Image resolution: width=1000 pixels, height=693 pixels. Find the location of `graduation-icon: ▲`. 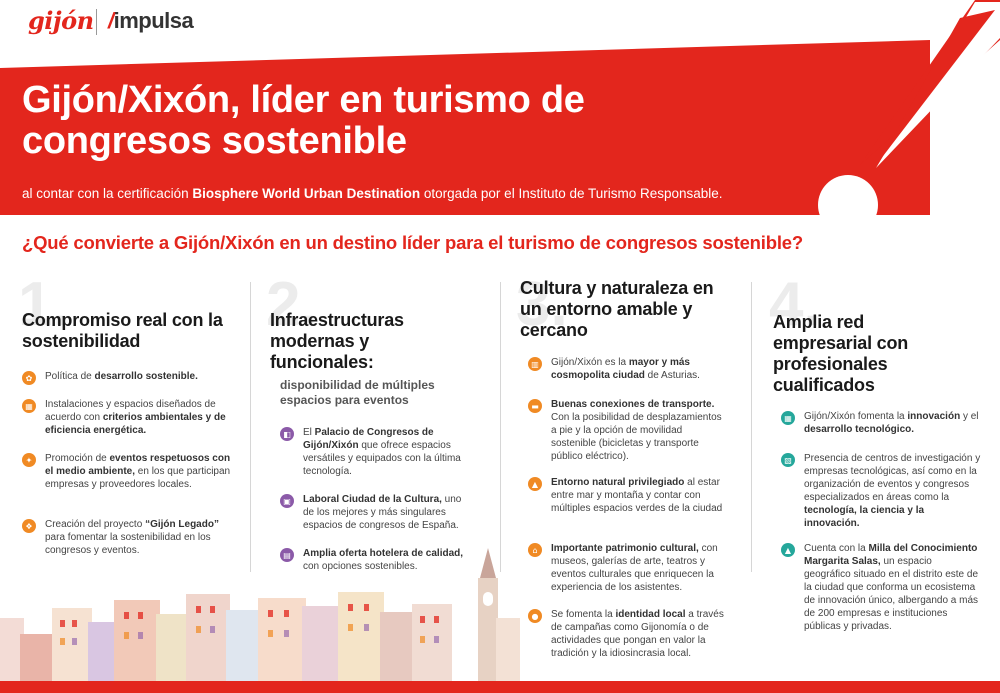

graduation-icon: ▲ is located at coordinates (788, 550).